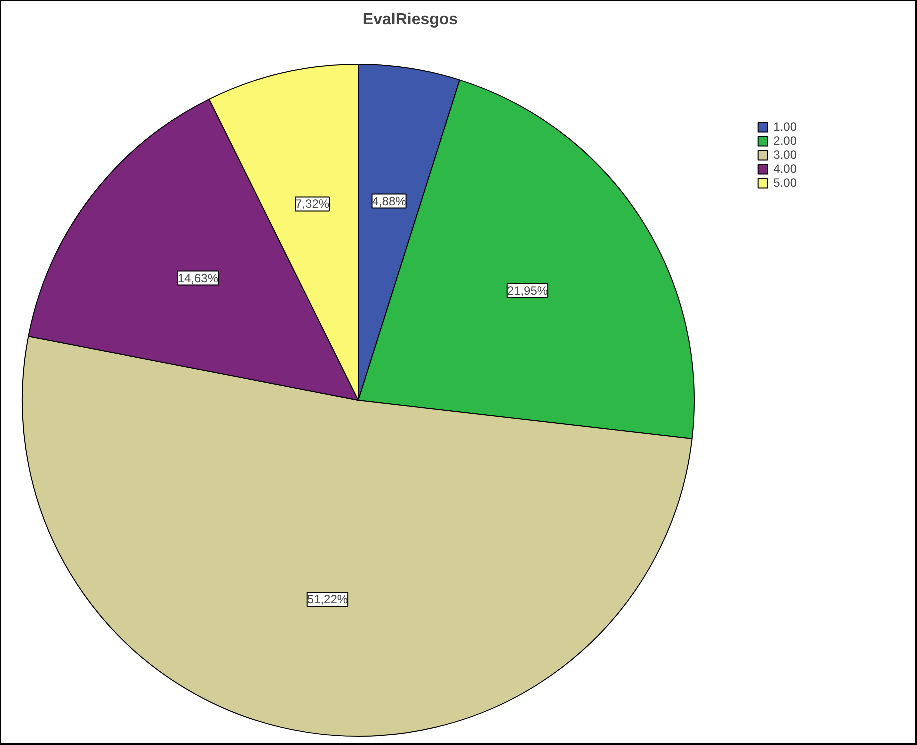 This screenshot has height=745, width=917. Describe the element at coordinates (785, 155) in the screenshot. I see `legend-label: 3.00` at that location.